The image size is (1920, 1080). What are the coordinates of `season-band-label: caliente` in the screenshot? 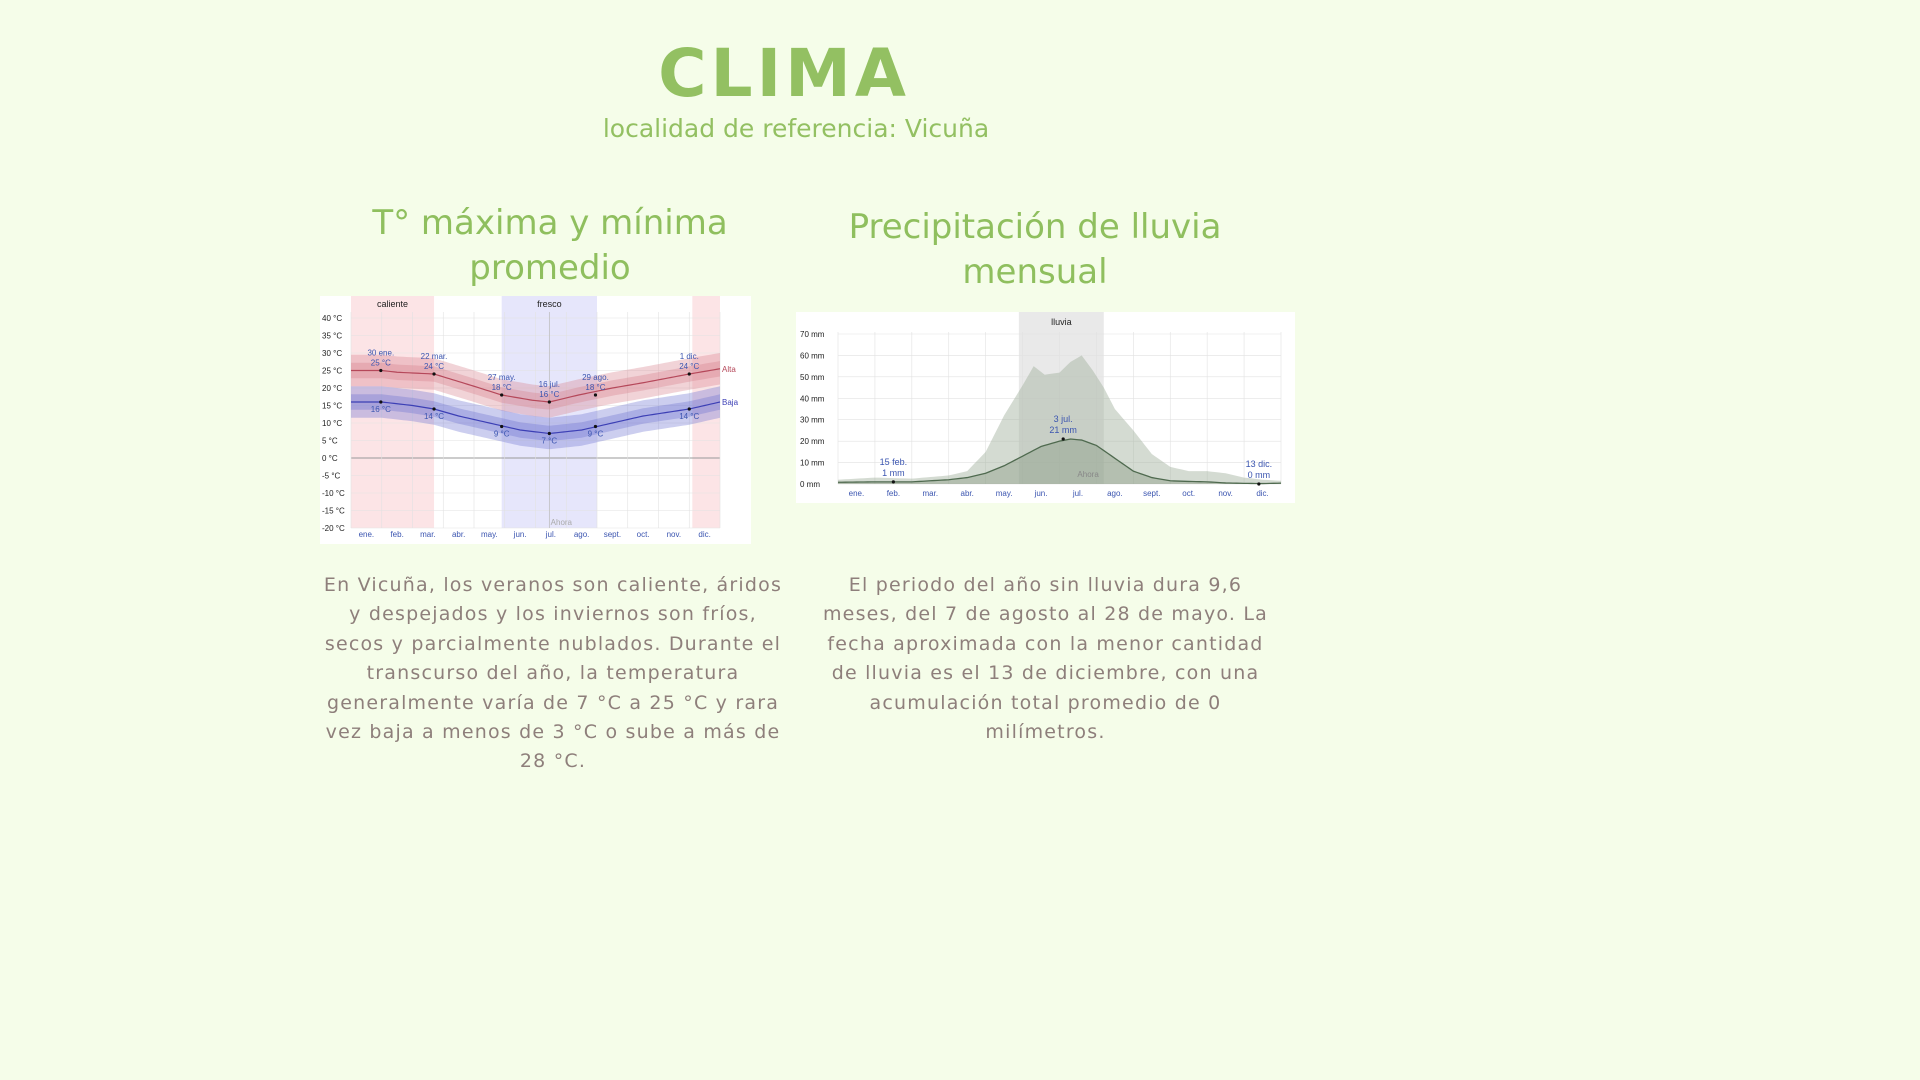 It's located at (392, 304).